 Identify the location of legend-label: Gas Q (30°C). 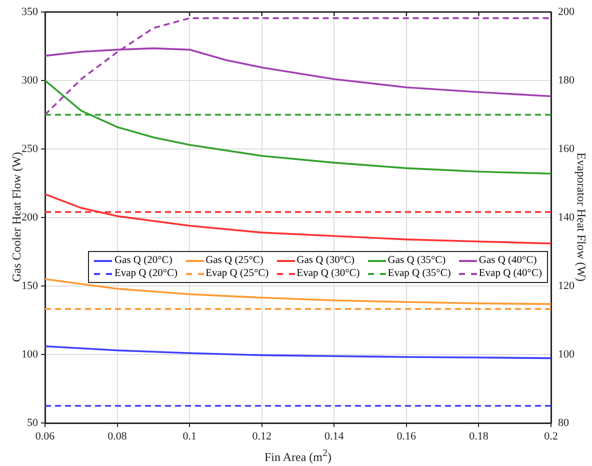
(325, 260).